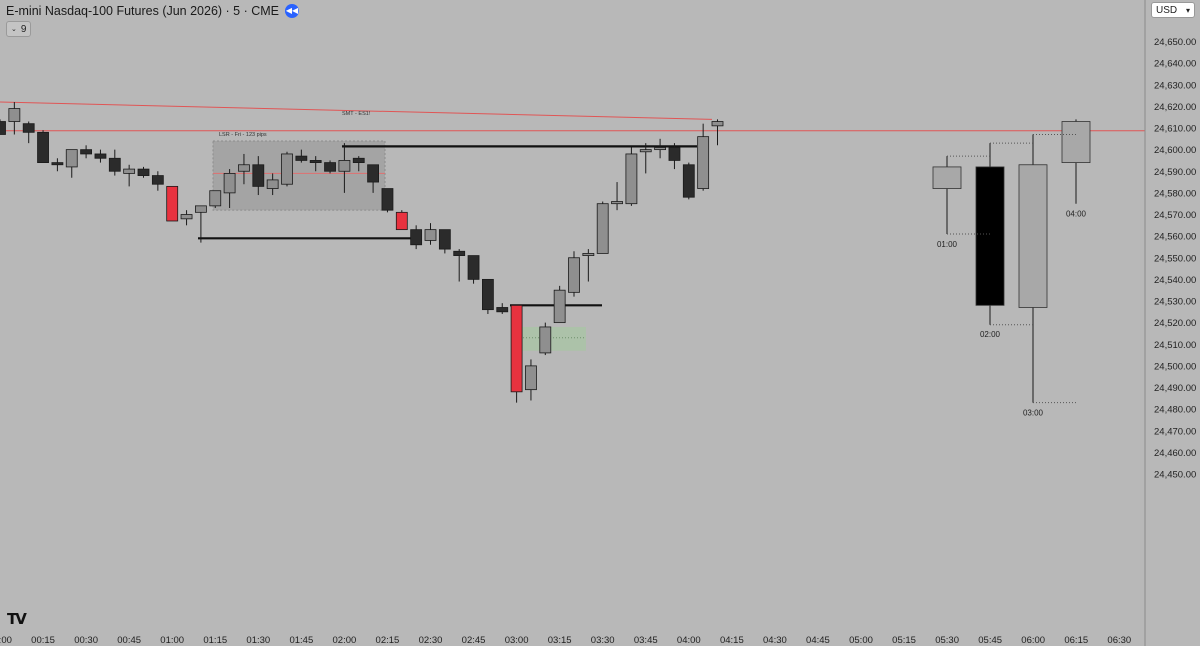 The height and width of the screenshot is (646, 1200). I want to click on price-tick-label: 24,470.00, so click(1175, 431).